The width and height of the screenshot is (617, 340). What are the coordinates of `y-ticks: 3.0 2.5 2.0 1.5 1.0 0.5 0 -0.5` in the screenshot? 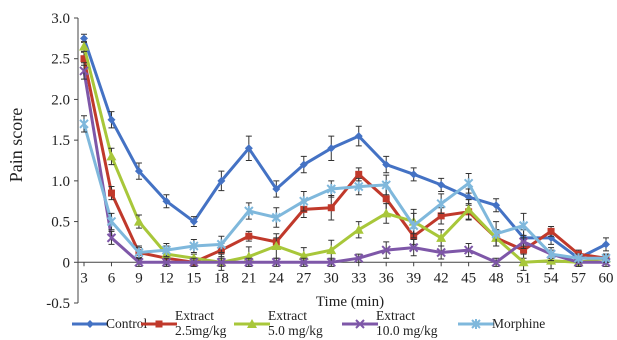 It's located at (62, 161).